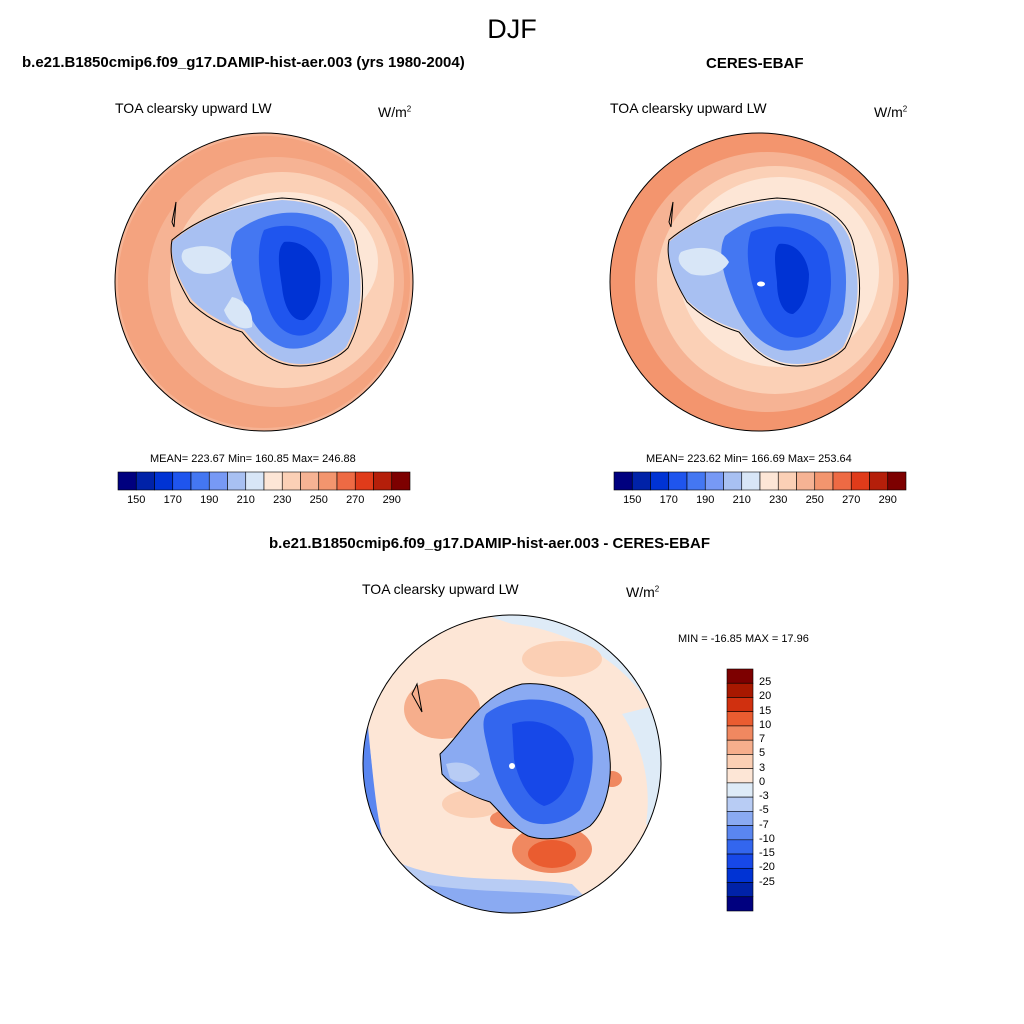  What do you see at coordinates (759, 282) in the screenshot?
I see `obs-polar-map` at bounding box center [759, 282].